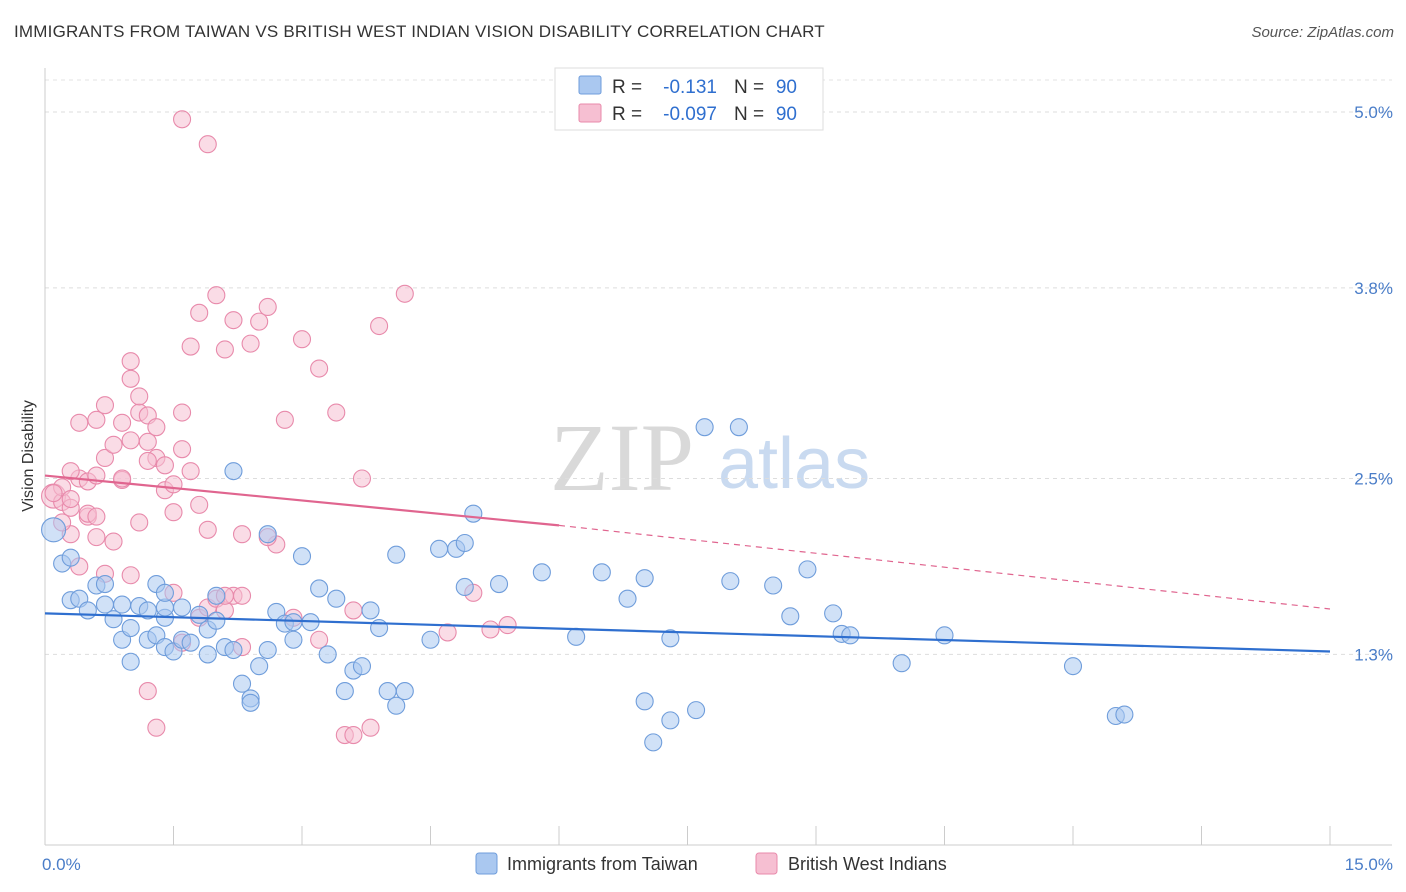 The image size is (1406, 892). Describe the element at coordinates (1373, 288) in the screenshot. I see `y-tick-label-3: 3.8%` at that location.